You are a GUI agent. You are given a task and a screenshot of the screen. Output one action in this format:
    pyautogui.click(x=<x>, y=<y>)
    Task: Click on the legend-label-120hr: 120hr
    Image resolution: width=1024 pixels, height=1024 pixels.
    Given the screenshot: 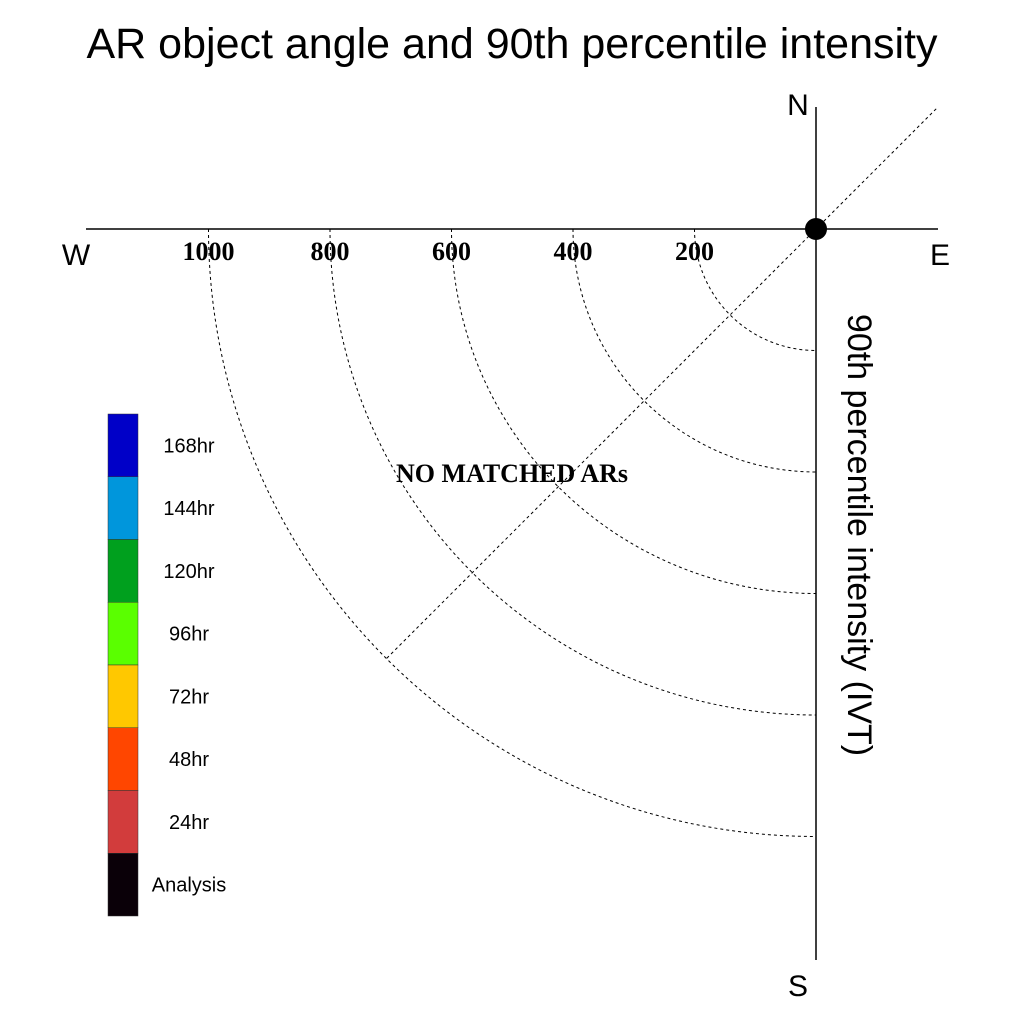 What is the action you would take?
    pyautogui.click(x=188, y=572)
    